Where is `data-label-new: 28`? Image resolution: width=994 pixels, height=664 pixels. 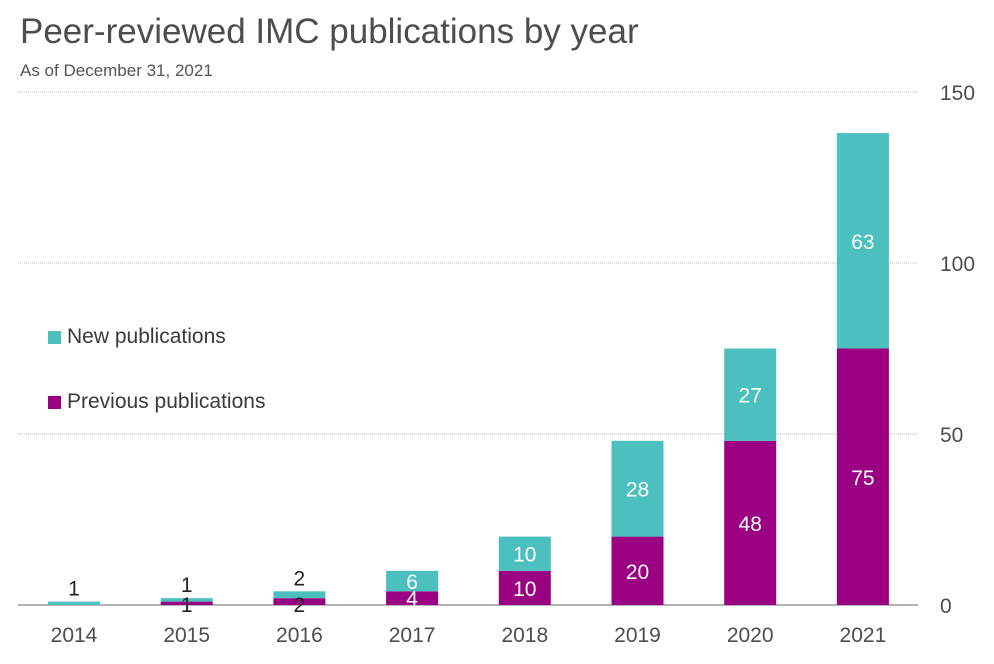 data-label-new: 28 is located at coordinates (637, 490).